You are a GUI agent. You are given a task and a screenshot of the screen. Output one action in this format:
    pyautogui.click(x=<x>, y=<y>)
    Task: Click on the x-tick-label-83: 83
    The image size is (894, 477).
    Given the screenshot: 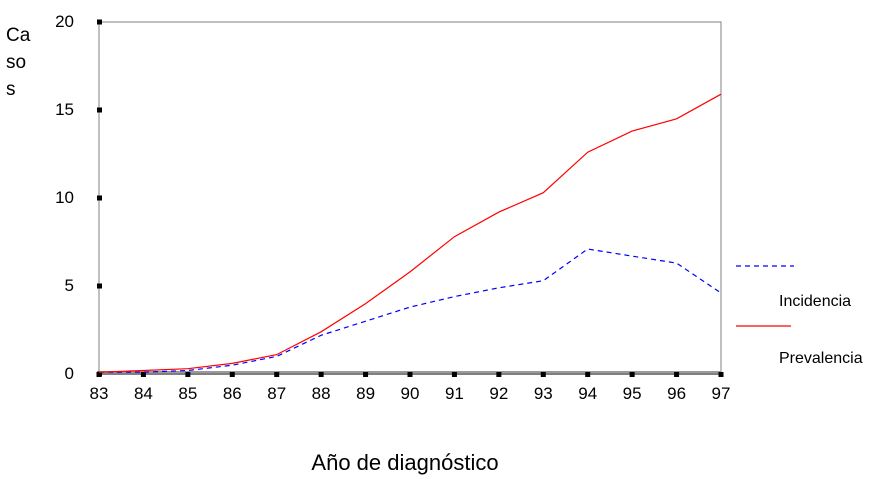 What is the action you would take?
    pyautogui.click(x=99, y=393)
    